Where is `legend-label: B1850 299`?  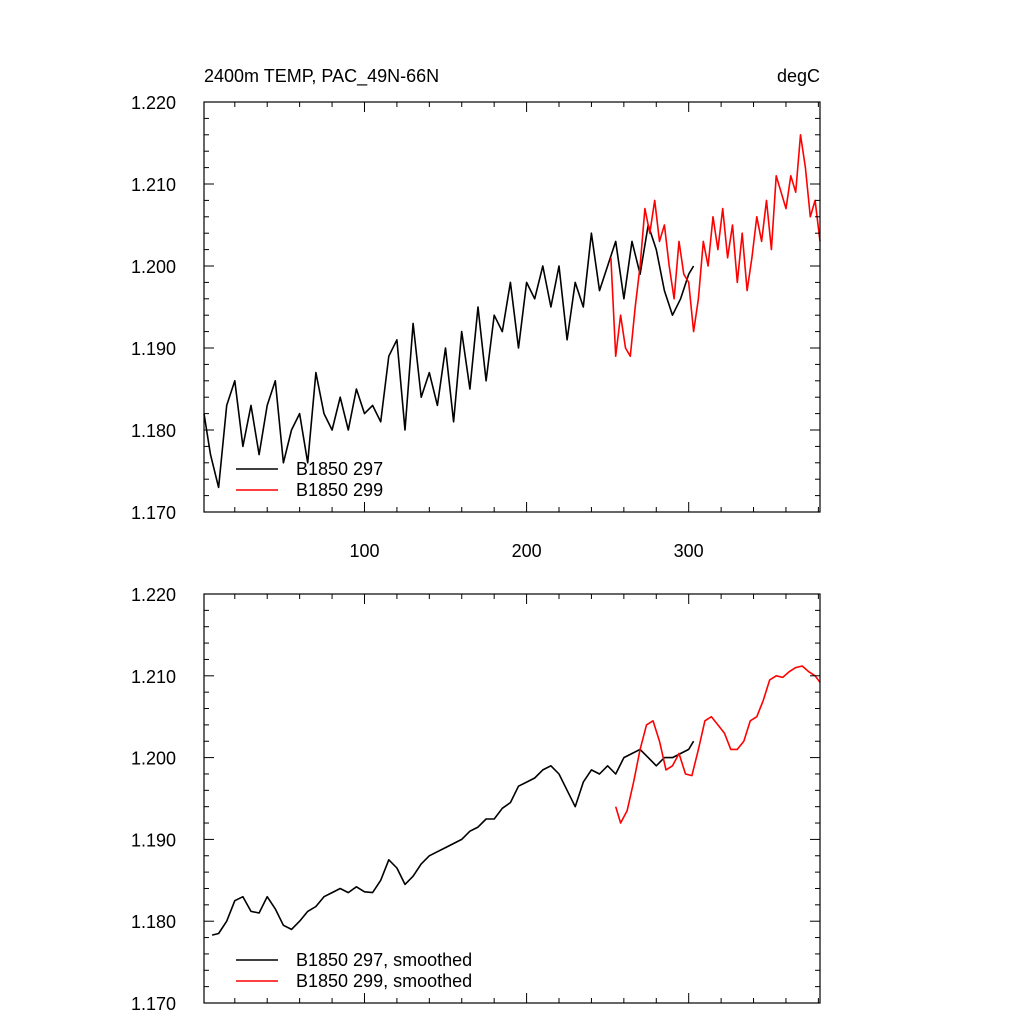 legend-label: B1850 299 is located at coordinates (339, 490).